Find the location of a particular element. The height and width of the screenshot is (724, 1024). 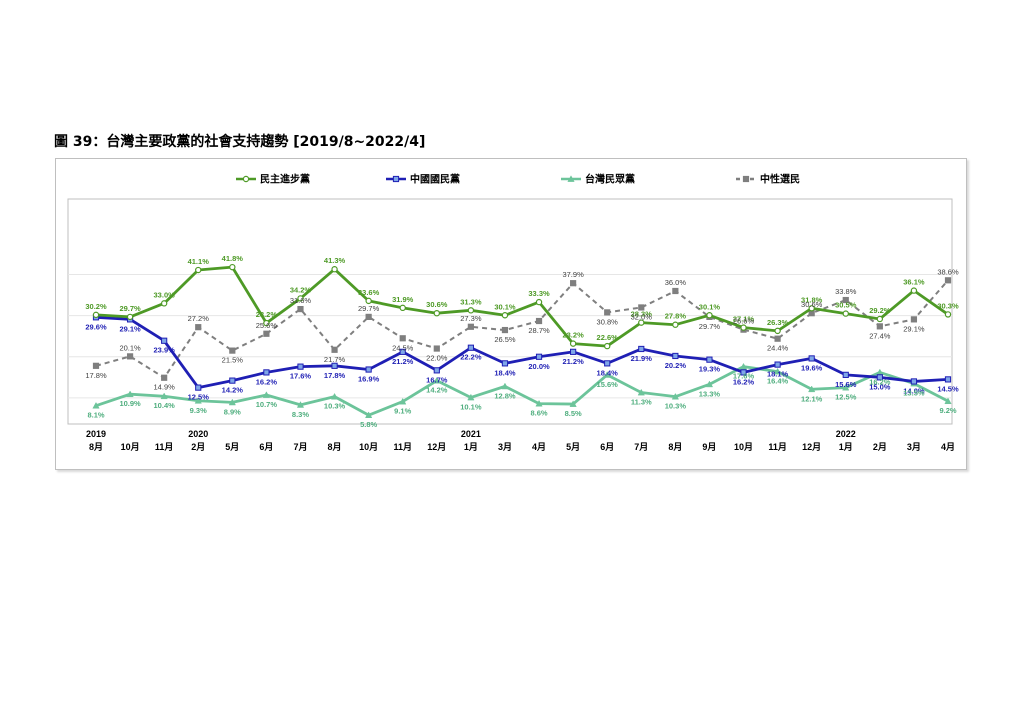

data-label-tpp: 8.9% is located at coordinates (232, 411).